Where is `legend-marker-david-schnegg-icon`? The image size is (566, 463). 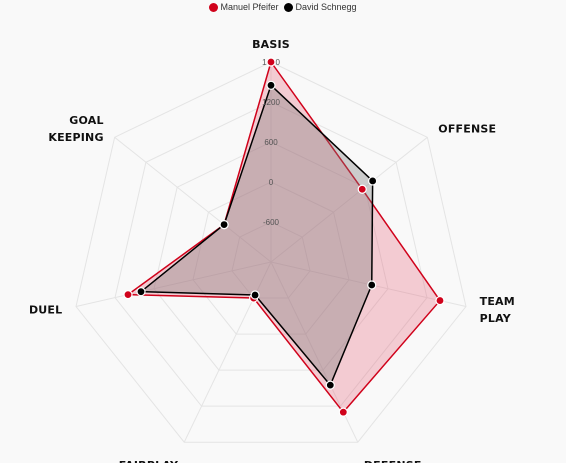
legend-marker-david-schnegg-icon is located at coordinates (289, 7).